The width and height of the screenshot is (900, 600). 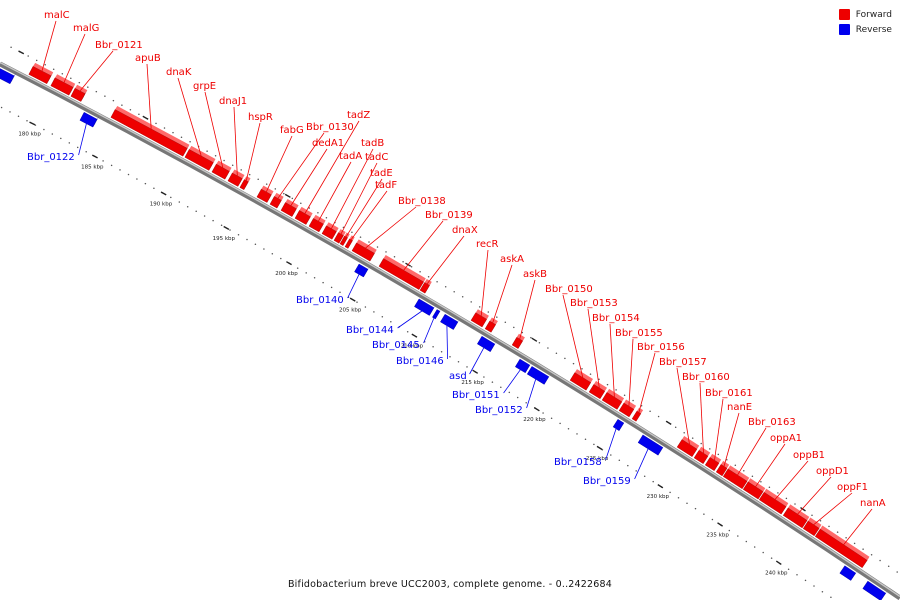 I want to click on gene-malC, so click(x=41, y=73).